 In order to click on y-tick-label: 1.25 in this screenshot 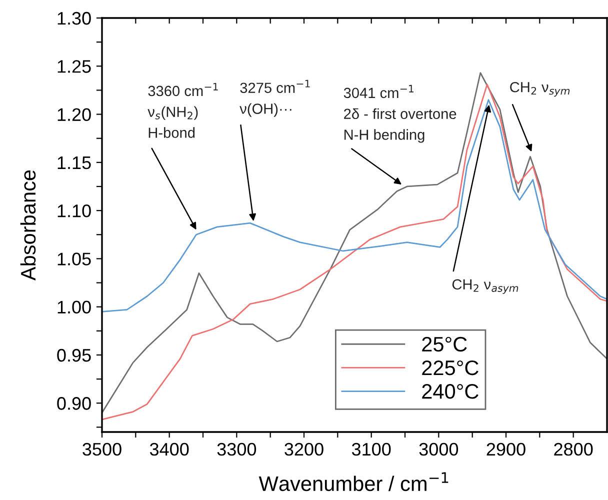, I will do `click(74, 66)`.